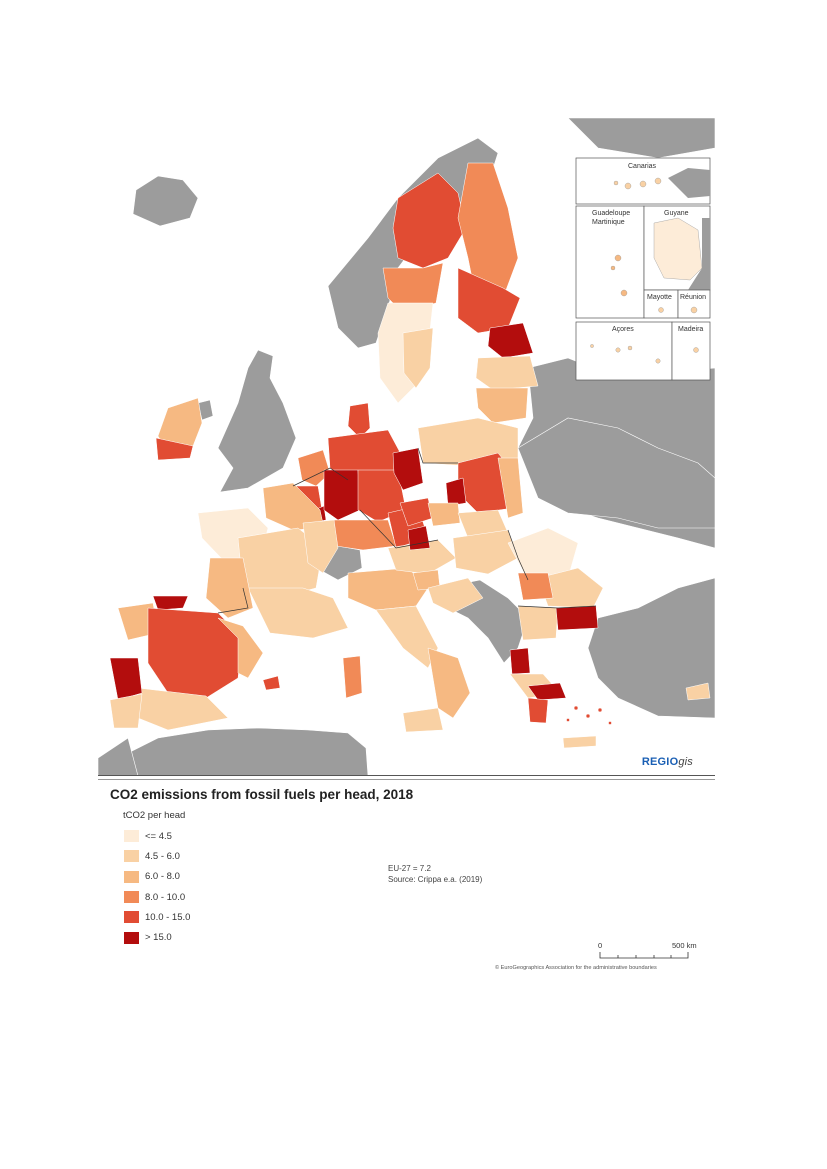  Describe the element at coordinates (641, 138) in the screenshot. I see `greenland-region` at that location.